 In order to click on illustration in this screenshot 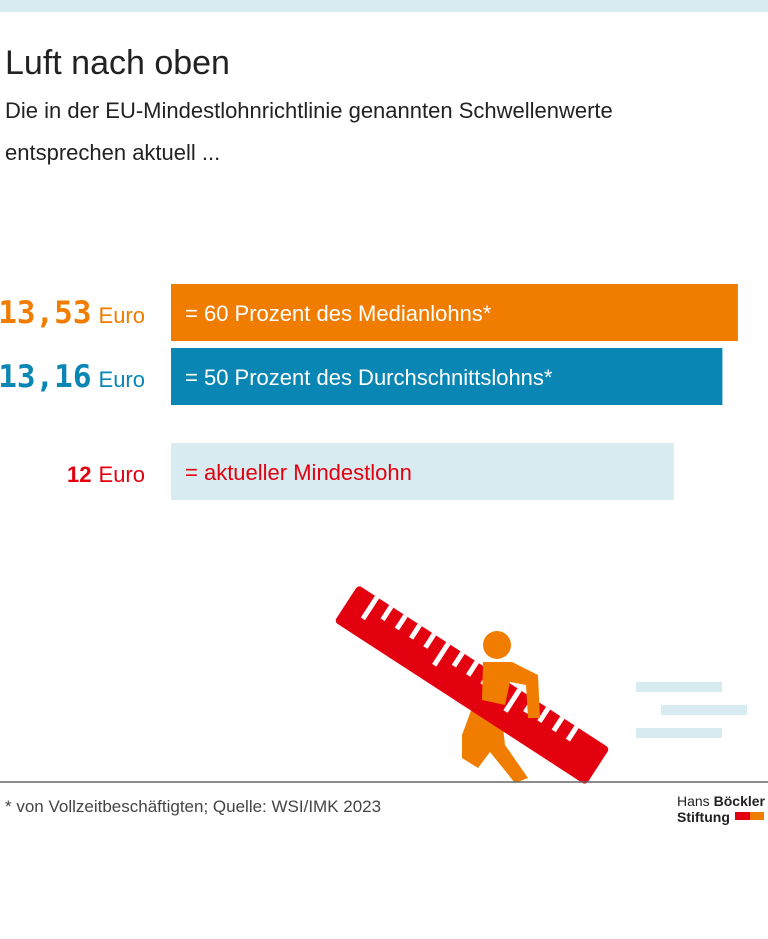, I will do `click(541, 685)`.